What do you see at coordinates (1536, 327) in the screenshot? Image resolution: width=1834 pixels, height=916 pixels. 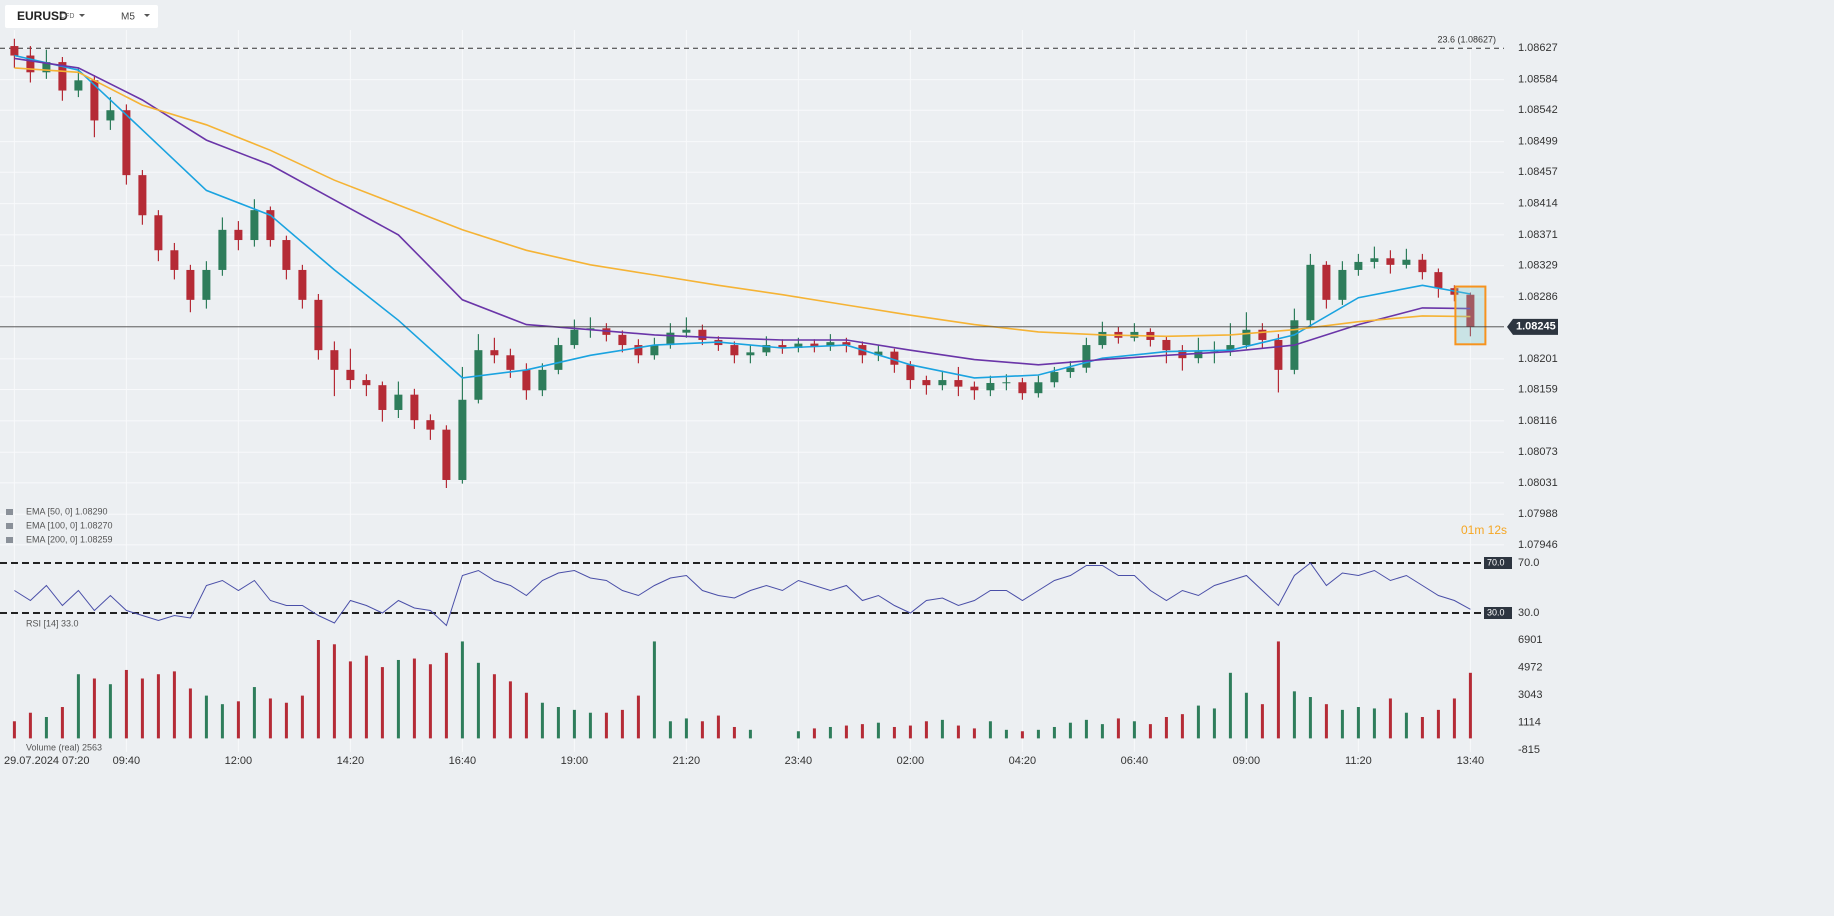 I see `last-price-label: 1.08245` at bounding box center [1536, 327].